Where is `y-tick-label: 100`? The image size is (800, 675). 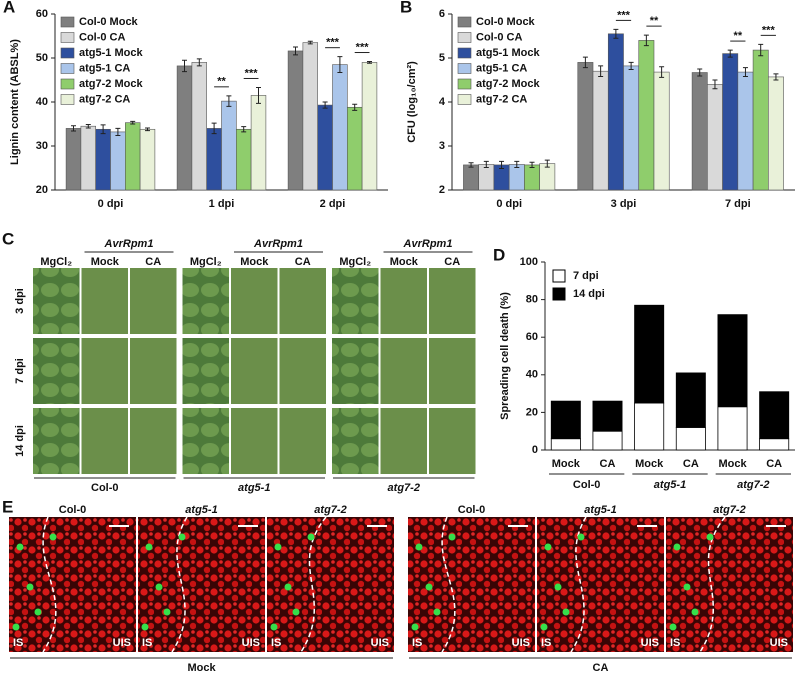
y-tick-label: 100 is located at coordinates (529, 262).